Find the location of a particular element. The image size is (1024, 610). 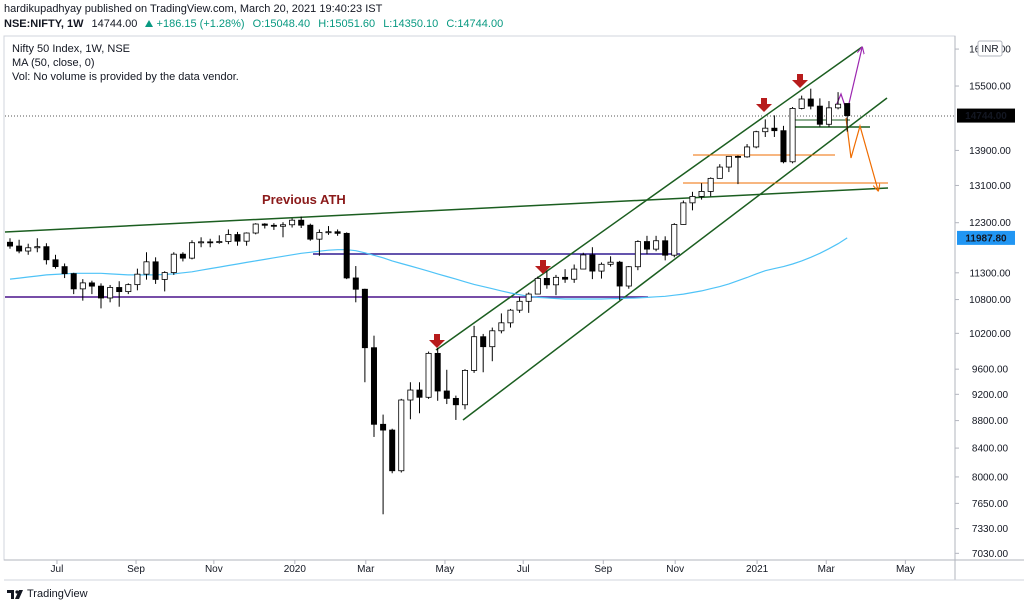

symbol: NSE:NIFTY, 1W is located at coordinates (44, 24).